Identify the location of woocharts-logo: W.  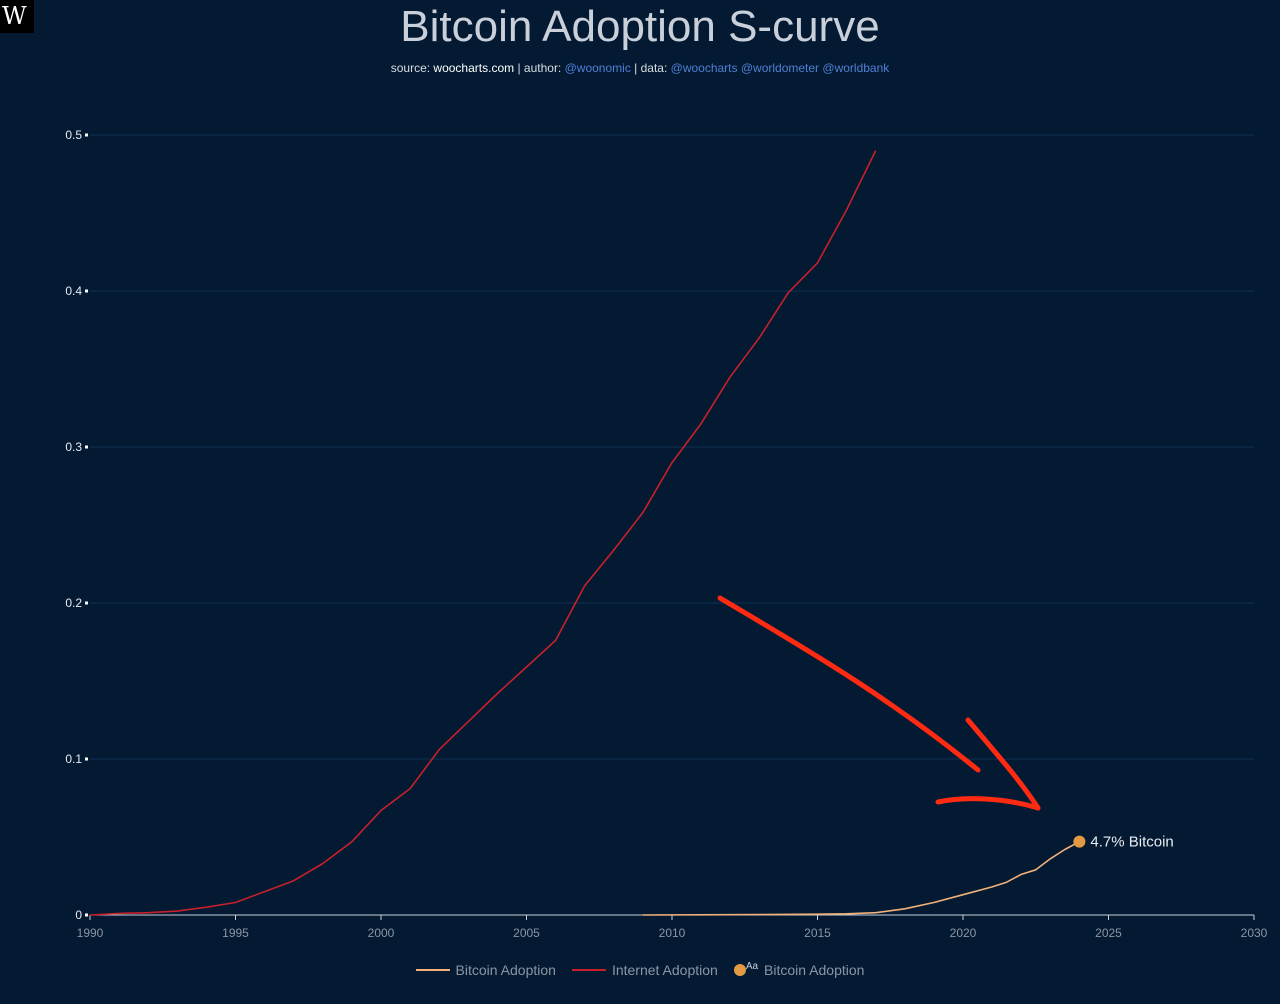
(17, 16).